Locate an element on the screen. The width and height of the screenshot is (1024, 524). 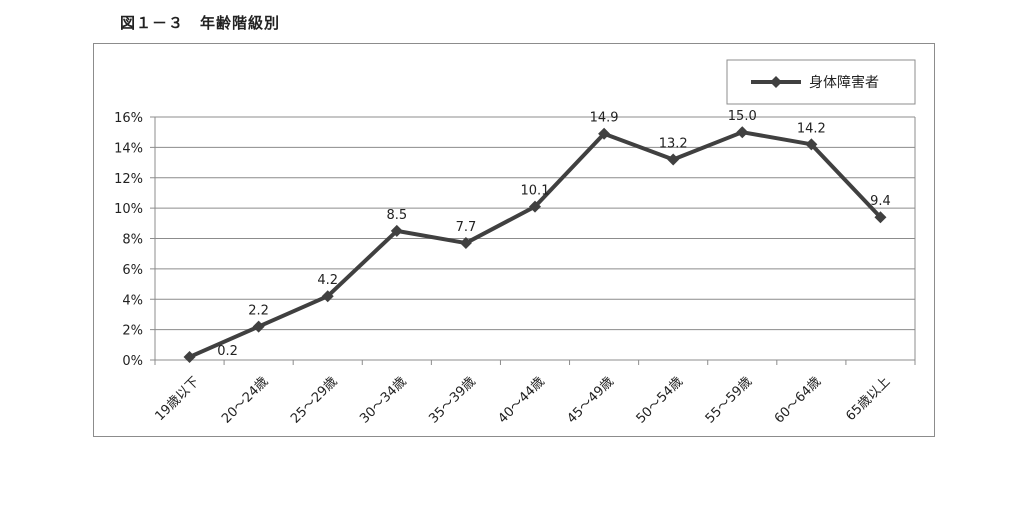
data-label: 13.2 is located at coordinates (673, 144).